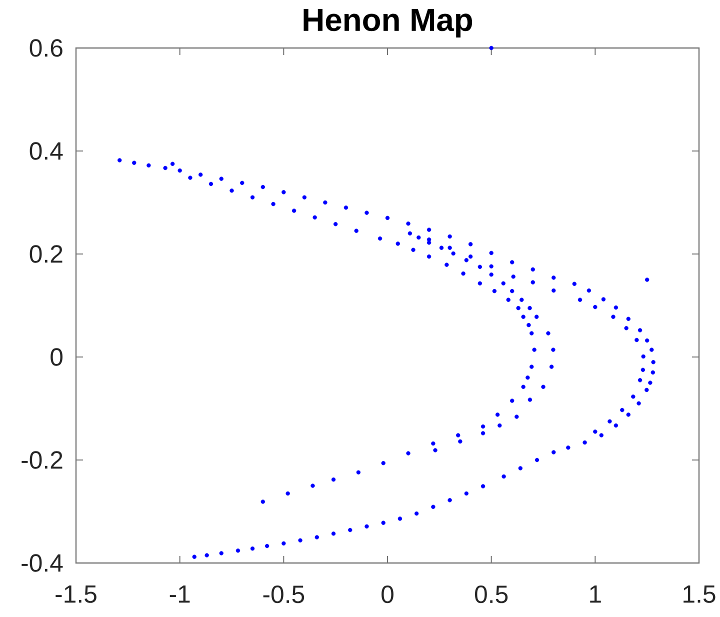  I want to click on x-tick-label: -0.5, so click(283, 595).